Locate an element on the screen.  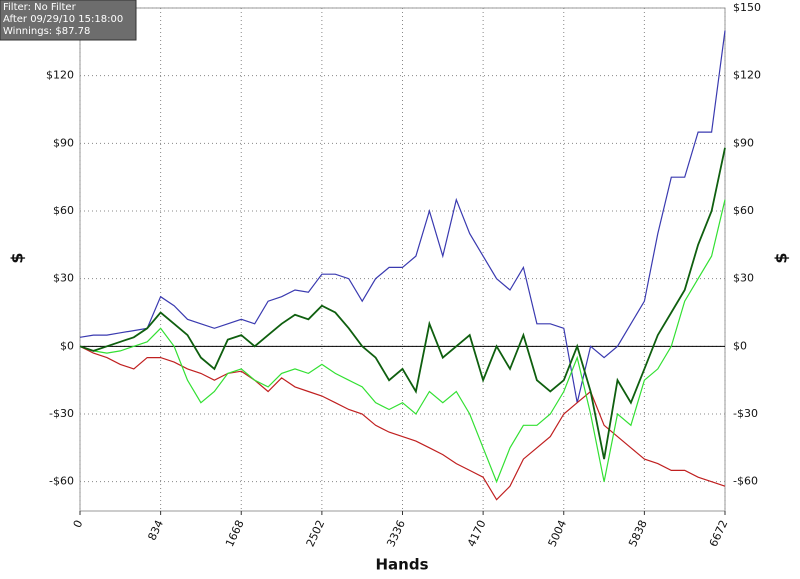
y-tick-label: $0 is located at coordinates (67, 345).